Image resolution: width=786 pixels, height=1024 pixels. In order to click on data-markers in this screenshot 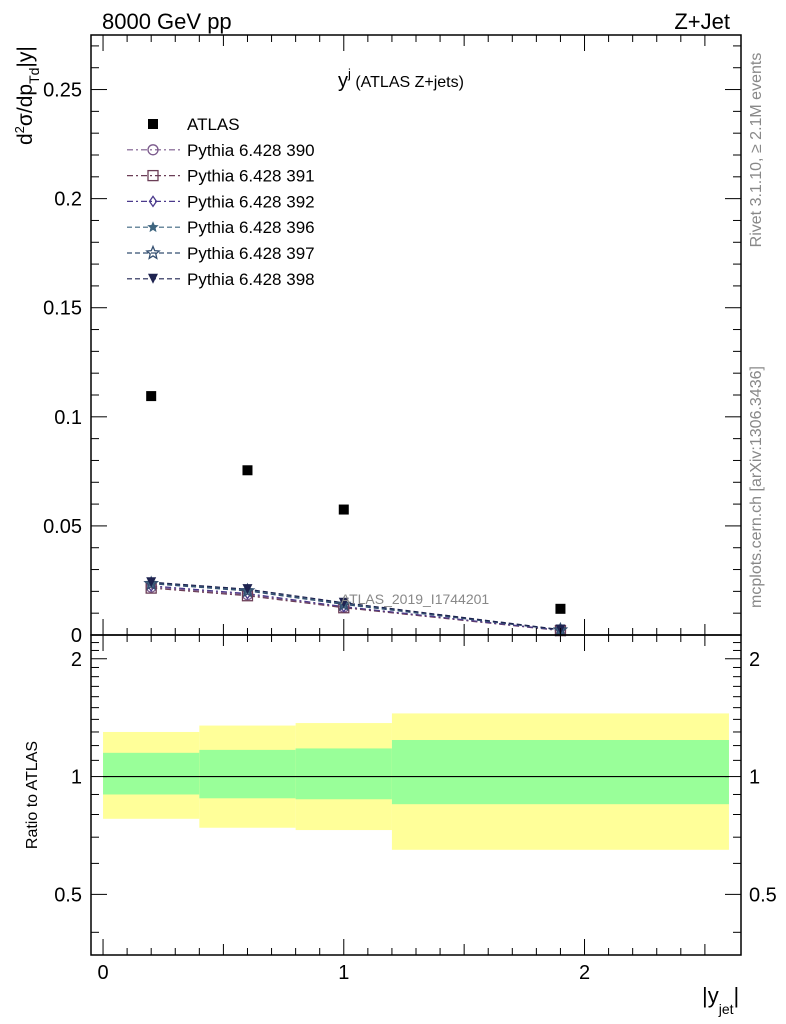, I will do `click(356, 514)`.